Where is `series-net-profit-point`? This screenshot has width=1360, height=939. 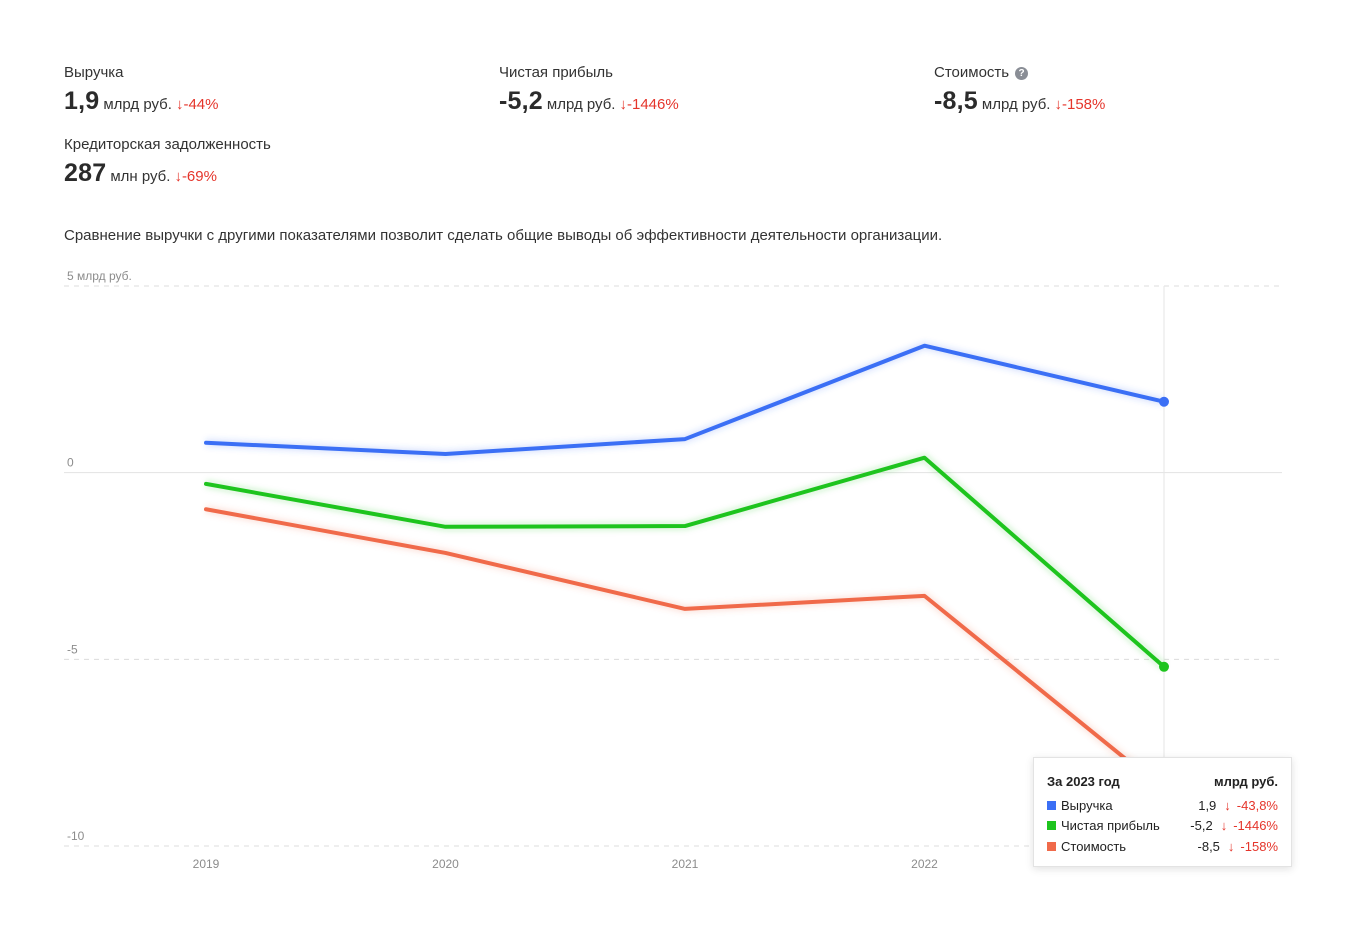 series-net-profit-point is located at coordinates (1164, 666).